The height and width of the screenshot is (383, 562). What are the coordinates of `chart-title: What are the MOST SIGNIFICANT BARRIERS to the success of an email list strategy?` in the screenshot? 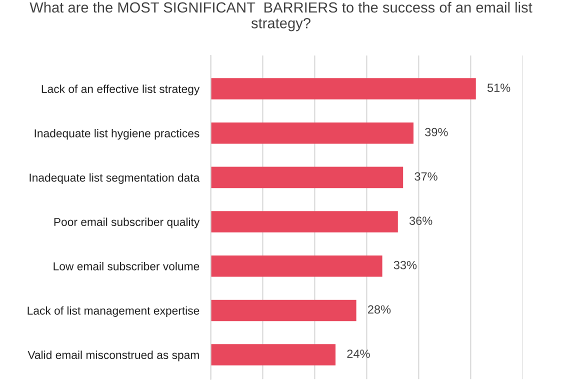 It's located at (281, 17).